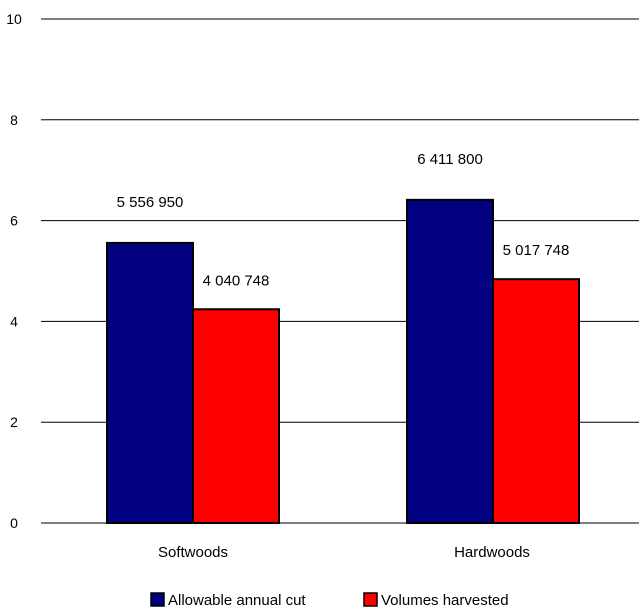  What do you see at coordinates (14, 221) in the screenshot?
I see `y-tick-label-6: 6` at bounding box center [14, 221].